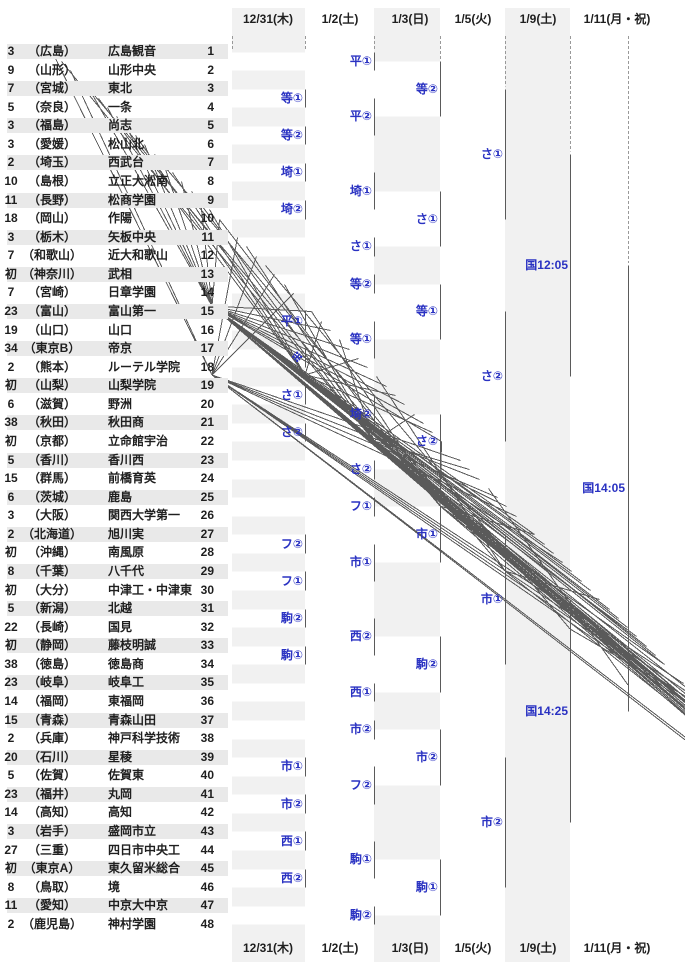  I want to click on team-appearances: 7, so click(11, 88).